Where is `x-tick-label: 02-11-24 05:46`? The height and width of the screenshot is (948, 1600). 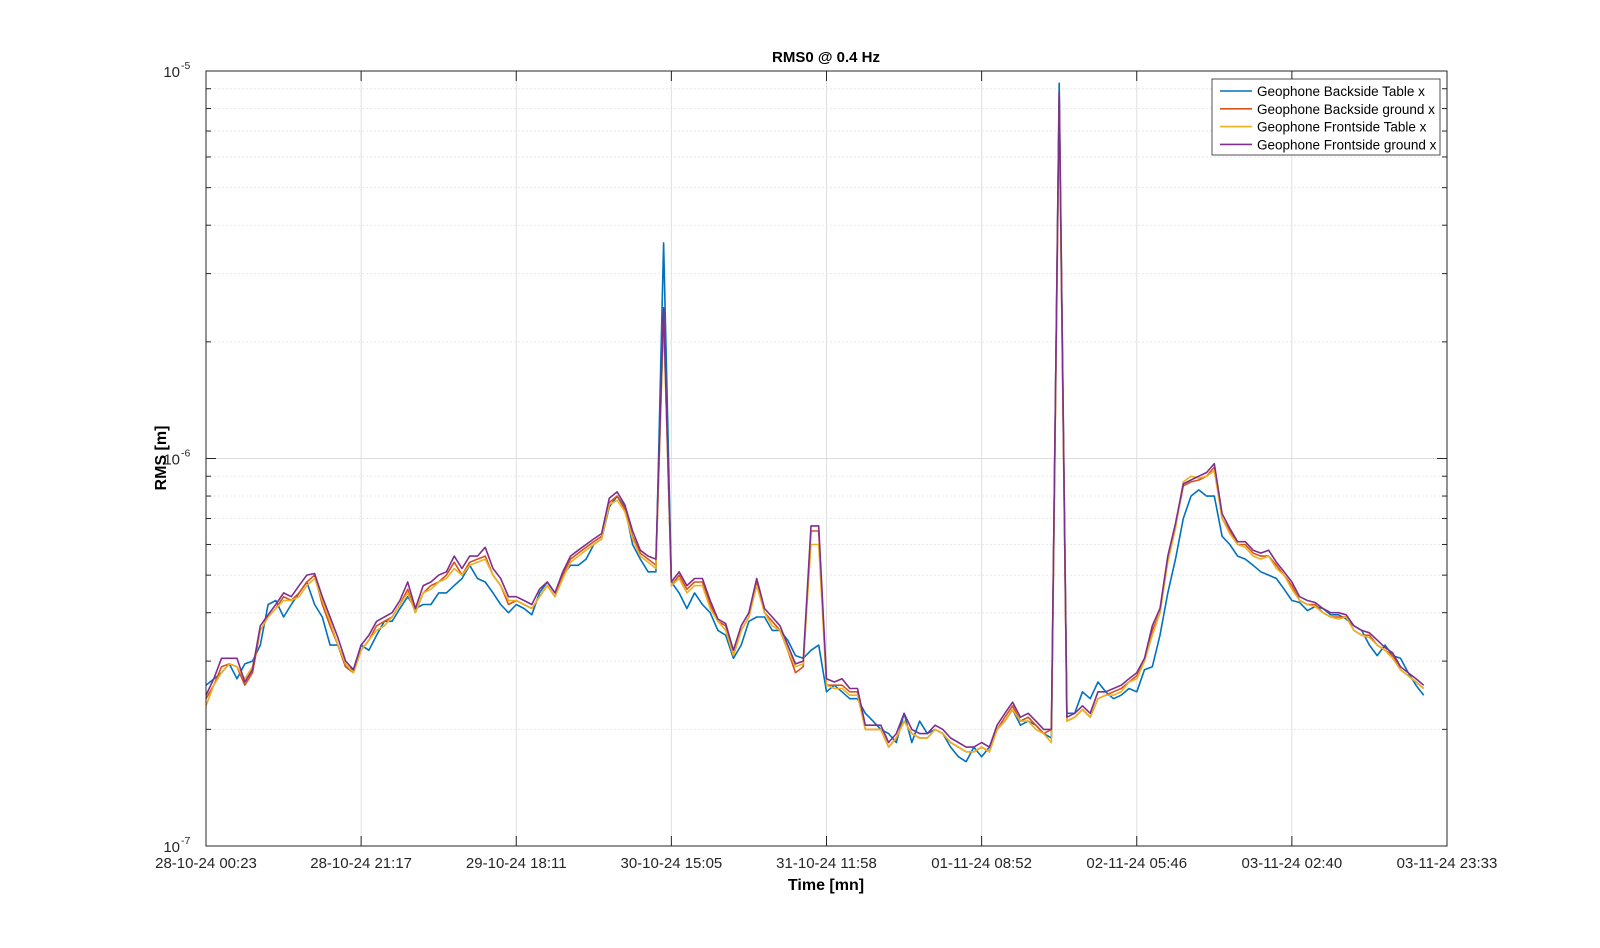
x-tick-label: 02-11-24 05:46 is located at coordinates (1136, 863).